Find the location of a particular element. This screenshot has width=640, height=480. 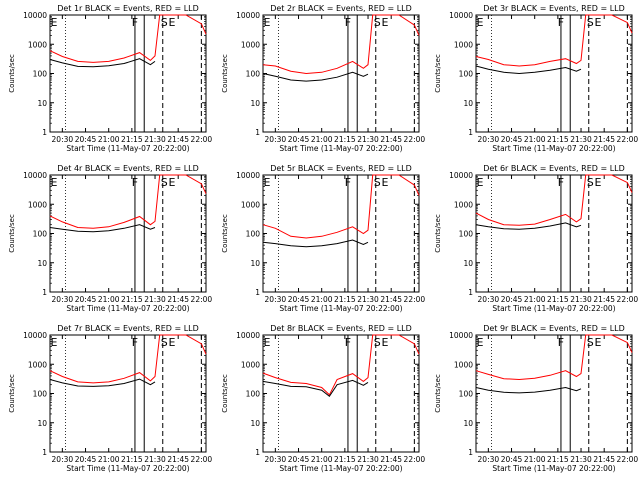

chart-title: Det 1r BLACK = Events, RED = LLD is located at coordinates (128, 8).